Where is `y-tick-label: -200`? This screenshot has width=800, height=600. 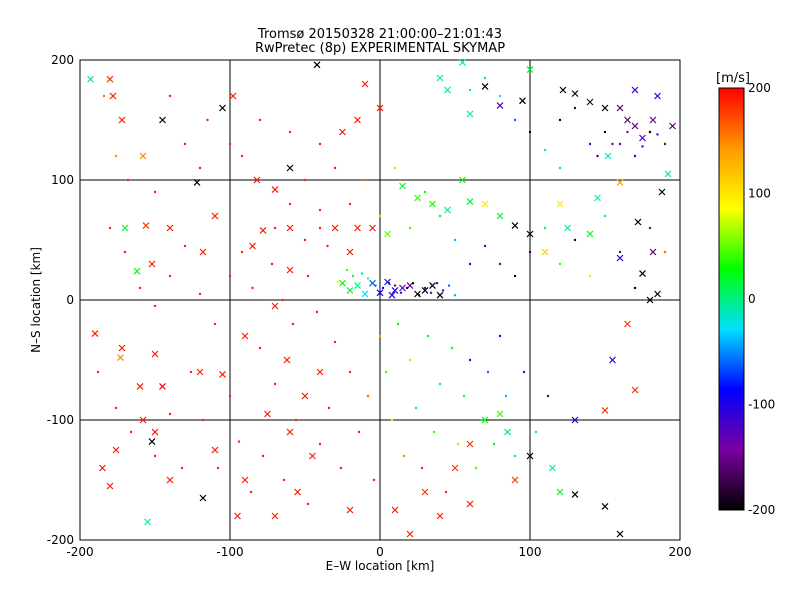
y-tick-label: -200 is located at coordinates (60, 540).